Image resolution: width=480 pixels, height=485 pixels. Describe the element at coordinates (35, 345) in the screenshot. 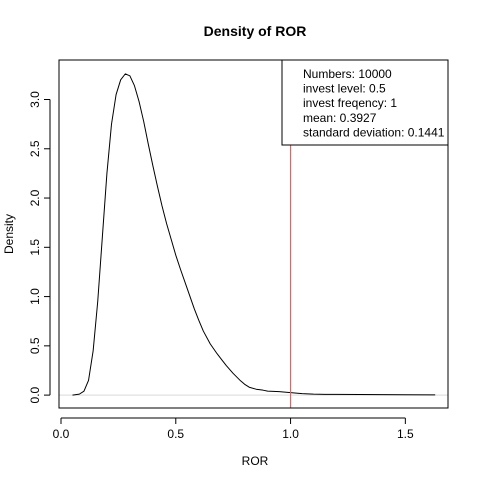

I see `y-tick-label: 0.5` at that location.